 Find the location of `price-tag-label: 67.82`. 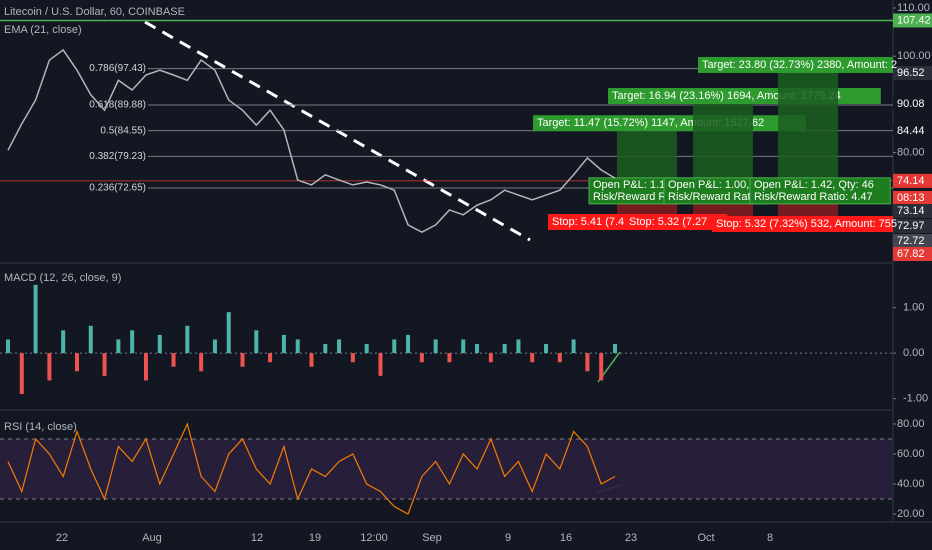

price-tag-label: 67.82 is located at coordinates (911, 254).